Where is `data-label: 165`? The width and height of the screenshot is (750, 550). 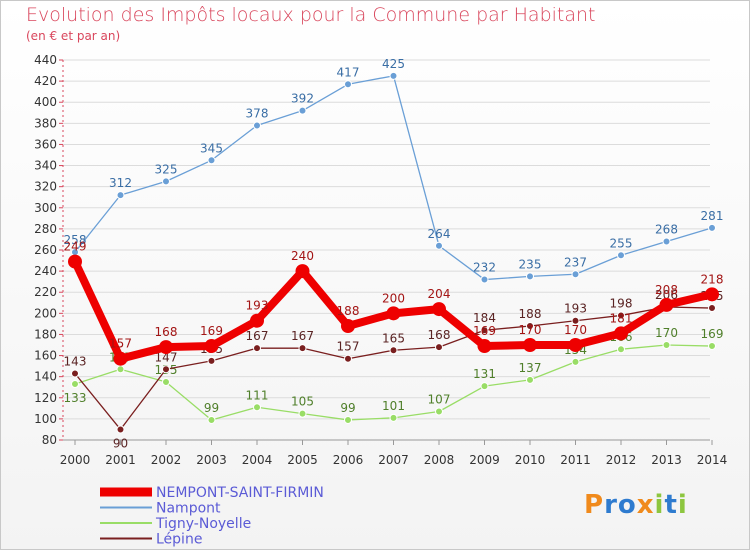 data-label: 165 is located at coordinates (393, 338).